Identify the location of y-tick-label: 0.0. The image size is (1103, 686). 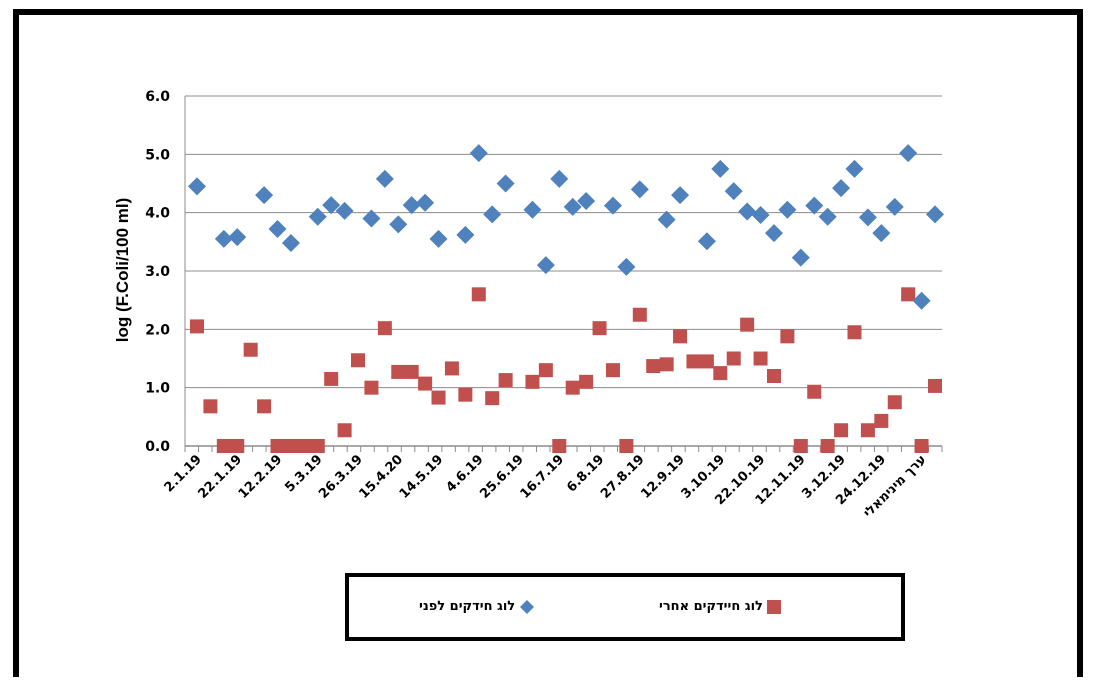
(157, 447).